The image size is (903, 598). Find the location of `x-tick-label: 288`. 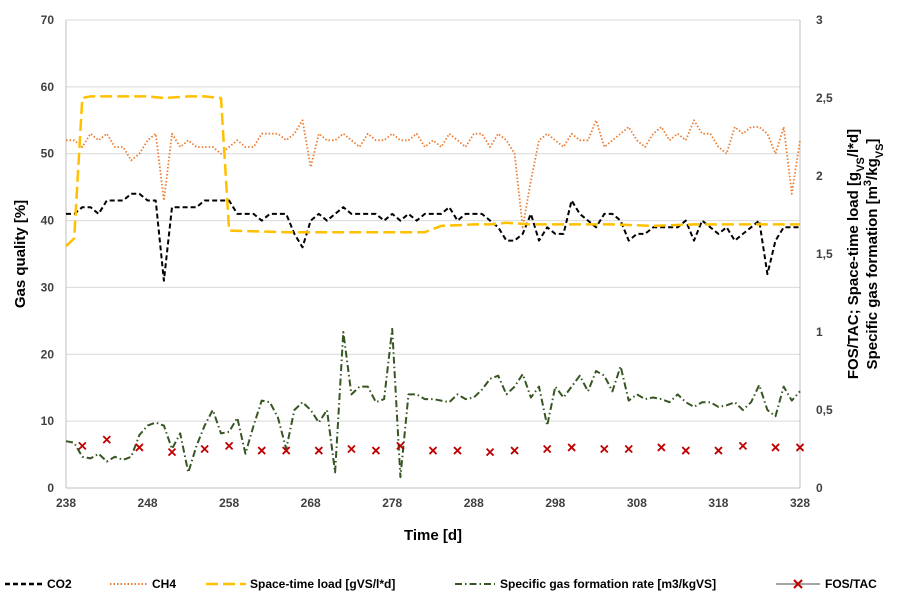

x-tick-label: 288 is located at coordinates (474, 503).